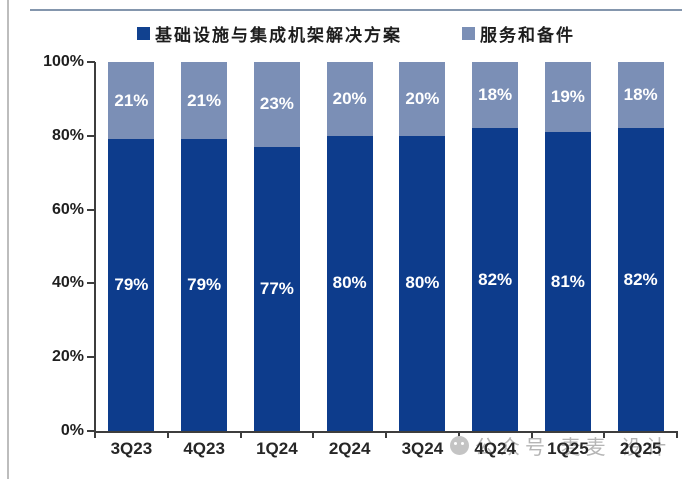 This screenshot has height=479, width=699. I want to click on bar-value-label: 23%, so click(276, 104).